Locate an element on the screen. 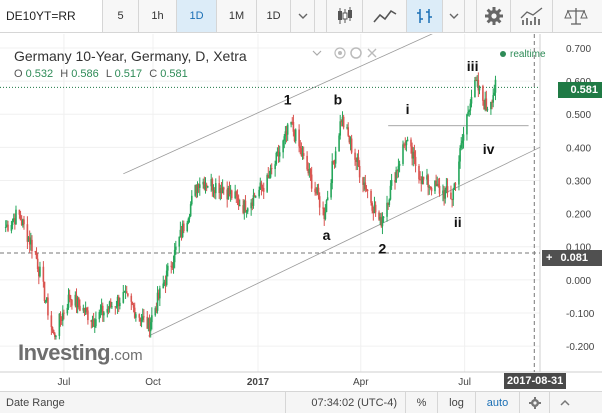 The image size is (602, 413). indicators-button is located at coordinates (532, 16).